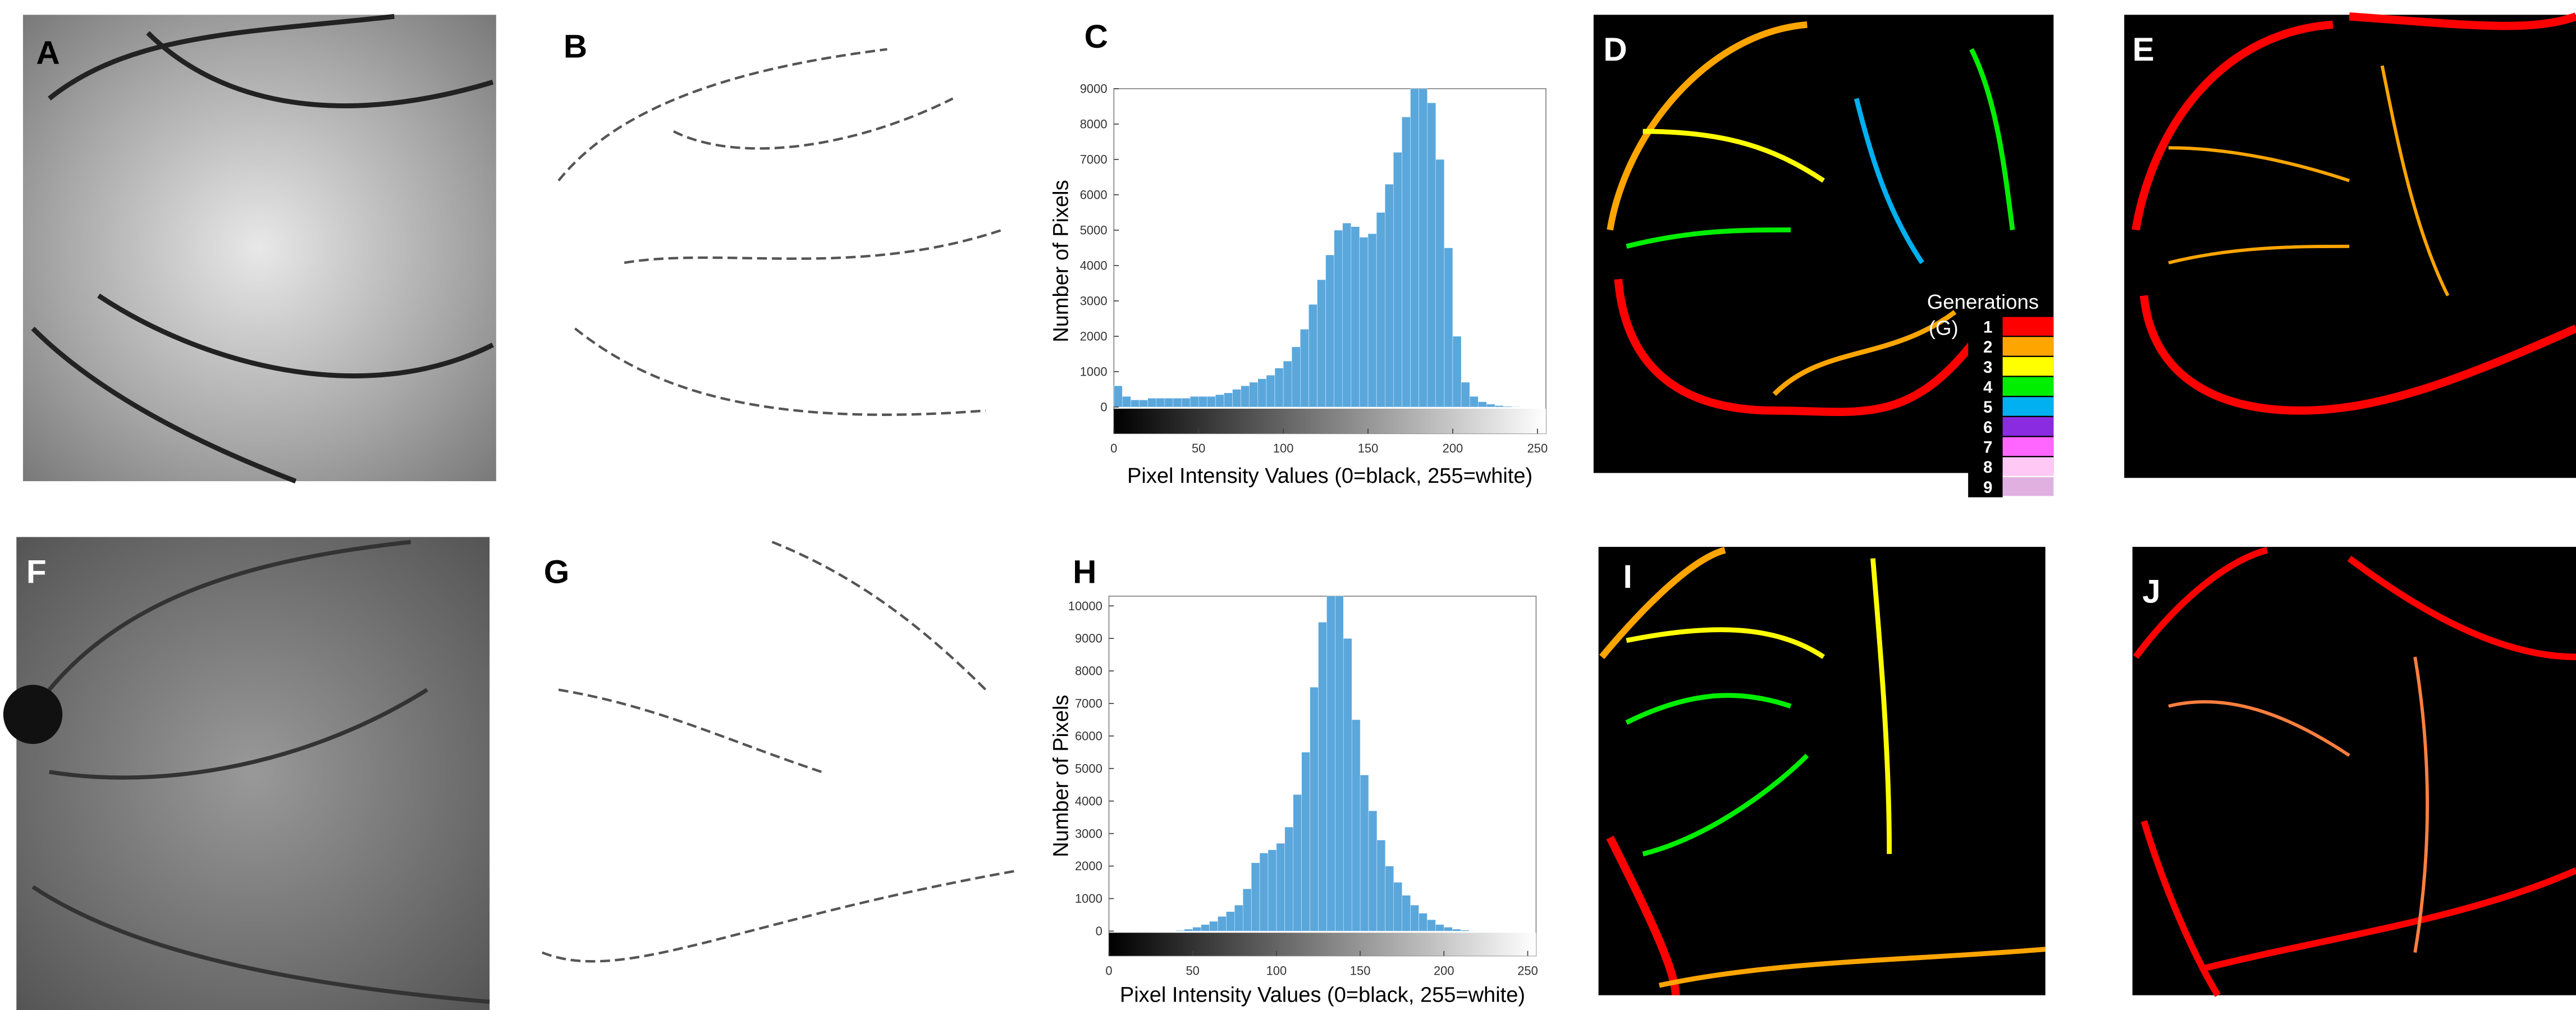 This screenshot has height=1010, width=2576. Describe the element at coordinates (1985, 407) in the screenshot. I see `legend-background` at that location.